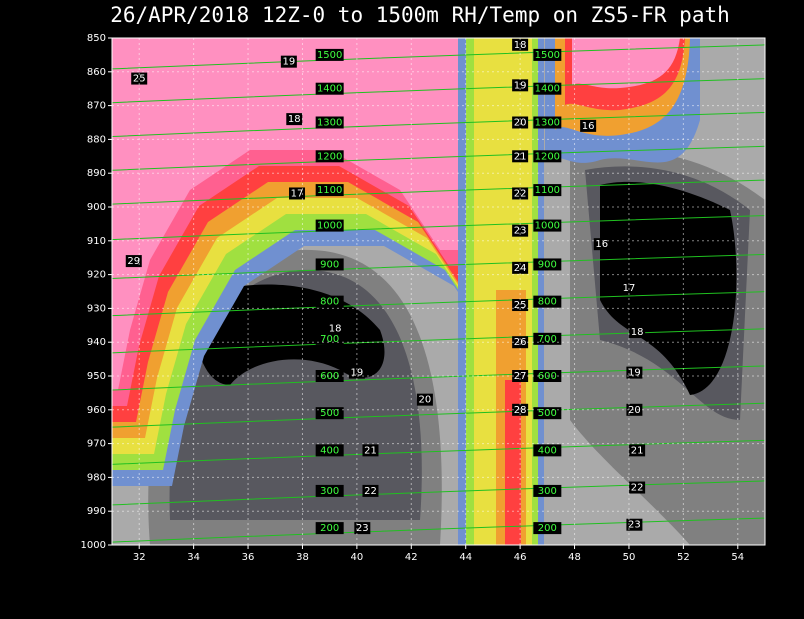 Image resolution: width=804 pixels, height=619 pixels. I want to click on temperature-label: 16, so click(601, 244).